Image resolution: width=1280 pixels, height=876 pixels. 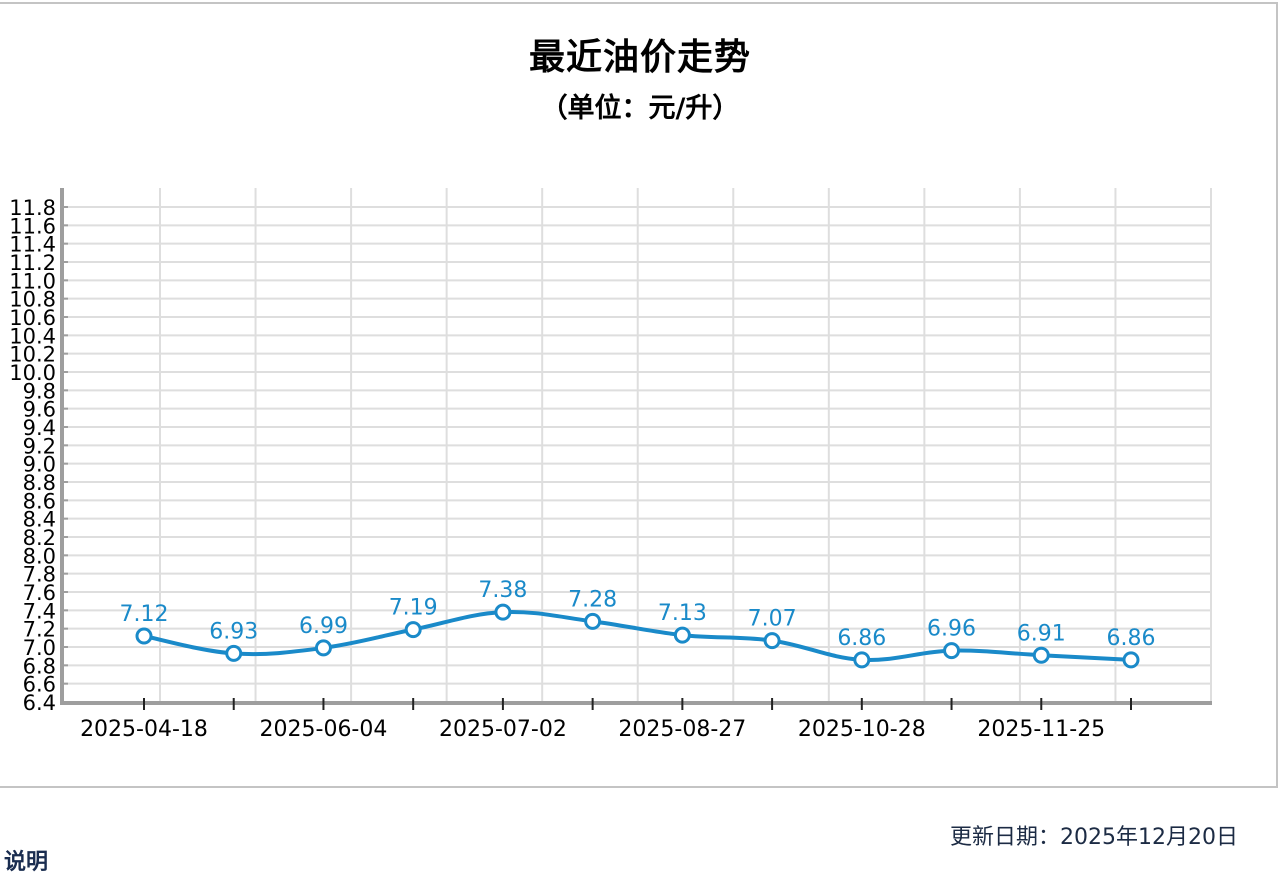 What do you see at coordinates (39, 483) in the screenshot?
I see `y-tick-label: 8.8` at bounding box center [39, 483].